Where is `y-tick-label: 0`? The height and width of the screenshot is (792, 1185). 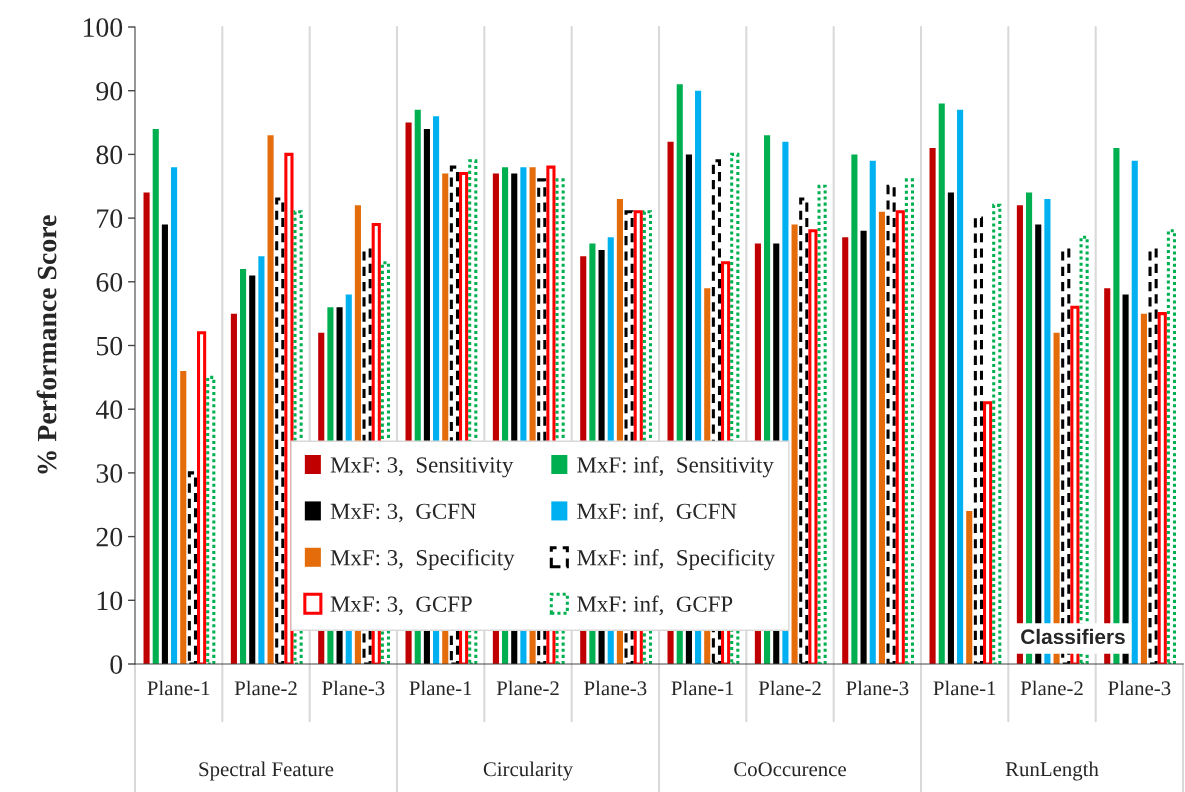
y-tick-label: 0 is located at coordinates (116, 664).